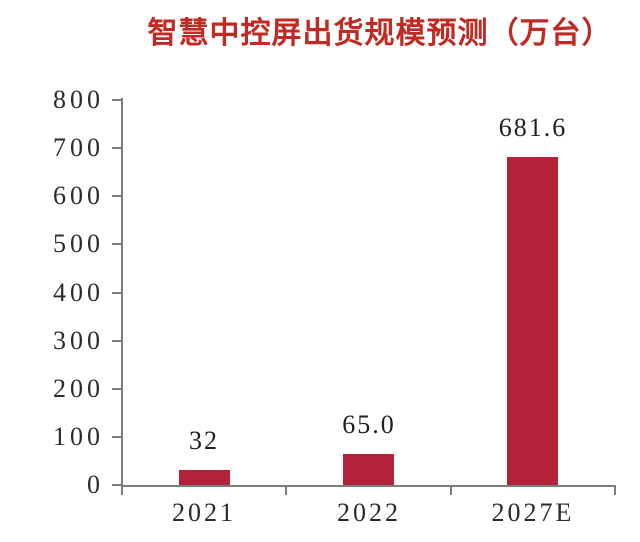  I want to click on y-tick-label: 0, so click(95, 484).